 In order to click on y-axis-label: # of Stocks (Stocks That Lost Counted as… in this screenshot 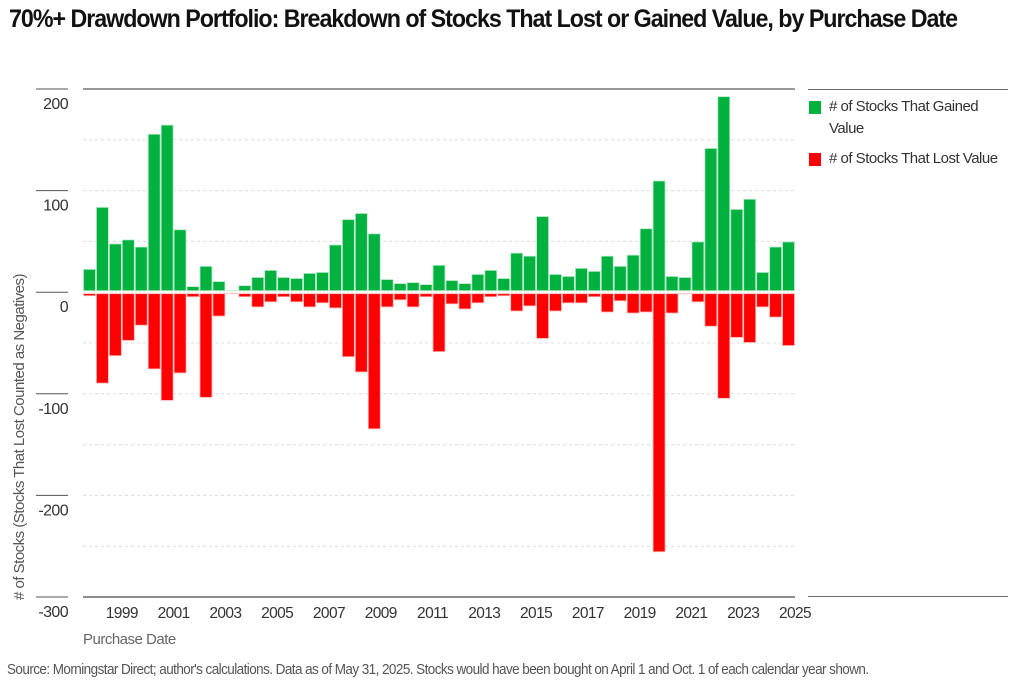, I will do `click(19, 436)`.